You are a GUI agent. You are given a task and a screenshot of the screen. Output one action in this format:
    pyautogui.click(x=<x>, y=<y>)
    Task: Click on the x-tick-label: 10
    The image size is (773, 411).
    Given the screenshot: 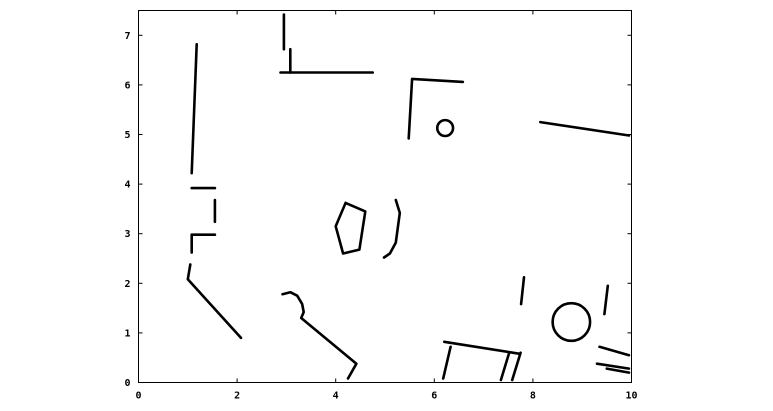 What is the action you would take?
    pyautogui.click(x=631, y=396)
    